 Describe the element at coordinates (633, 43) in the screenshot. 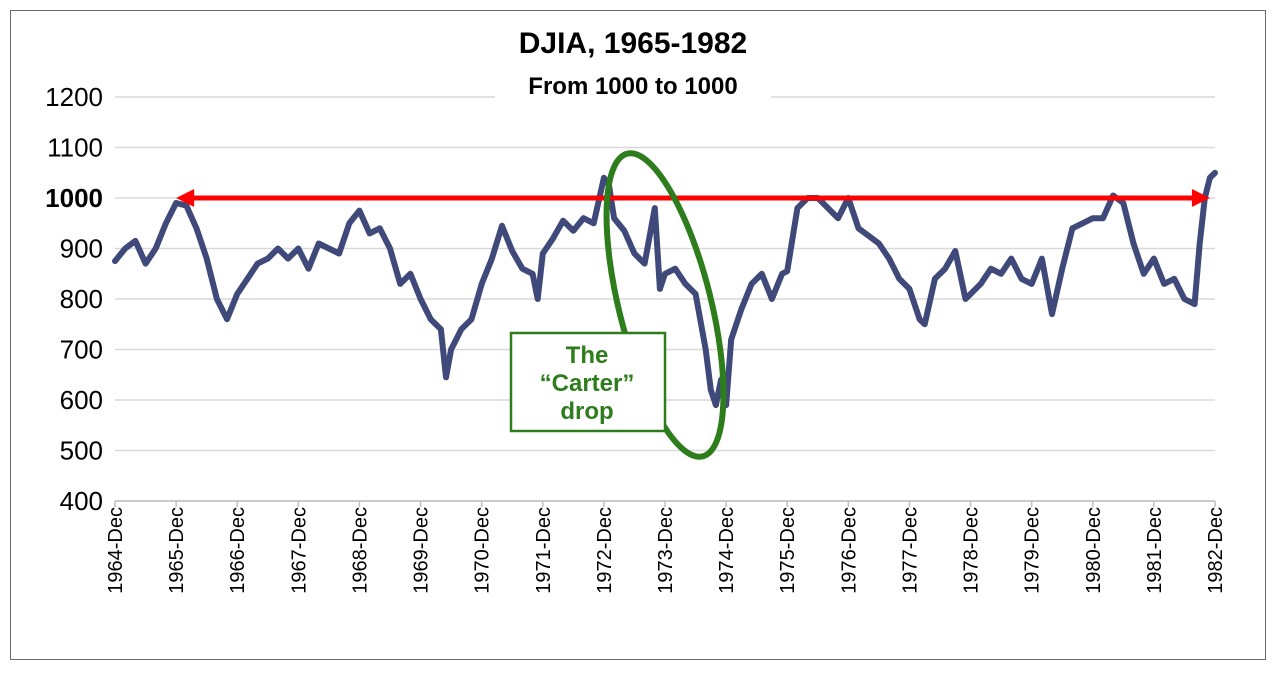

I see `chart-title: DJIA, 1965-1982` at that location.